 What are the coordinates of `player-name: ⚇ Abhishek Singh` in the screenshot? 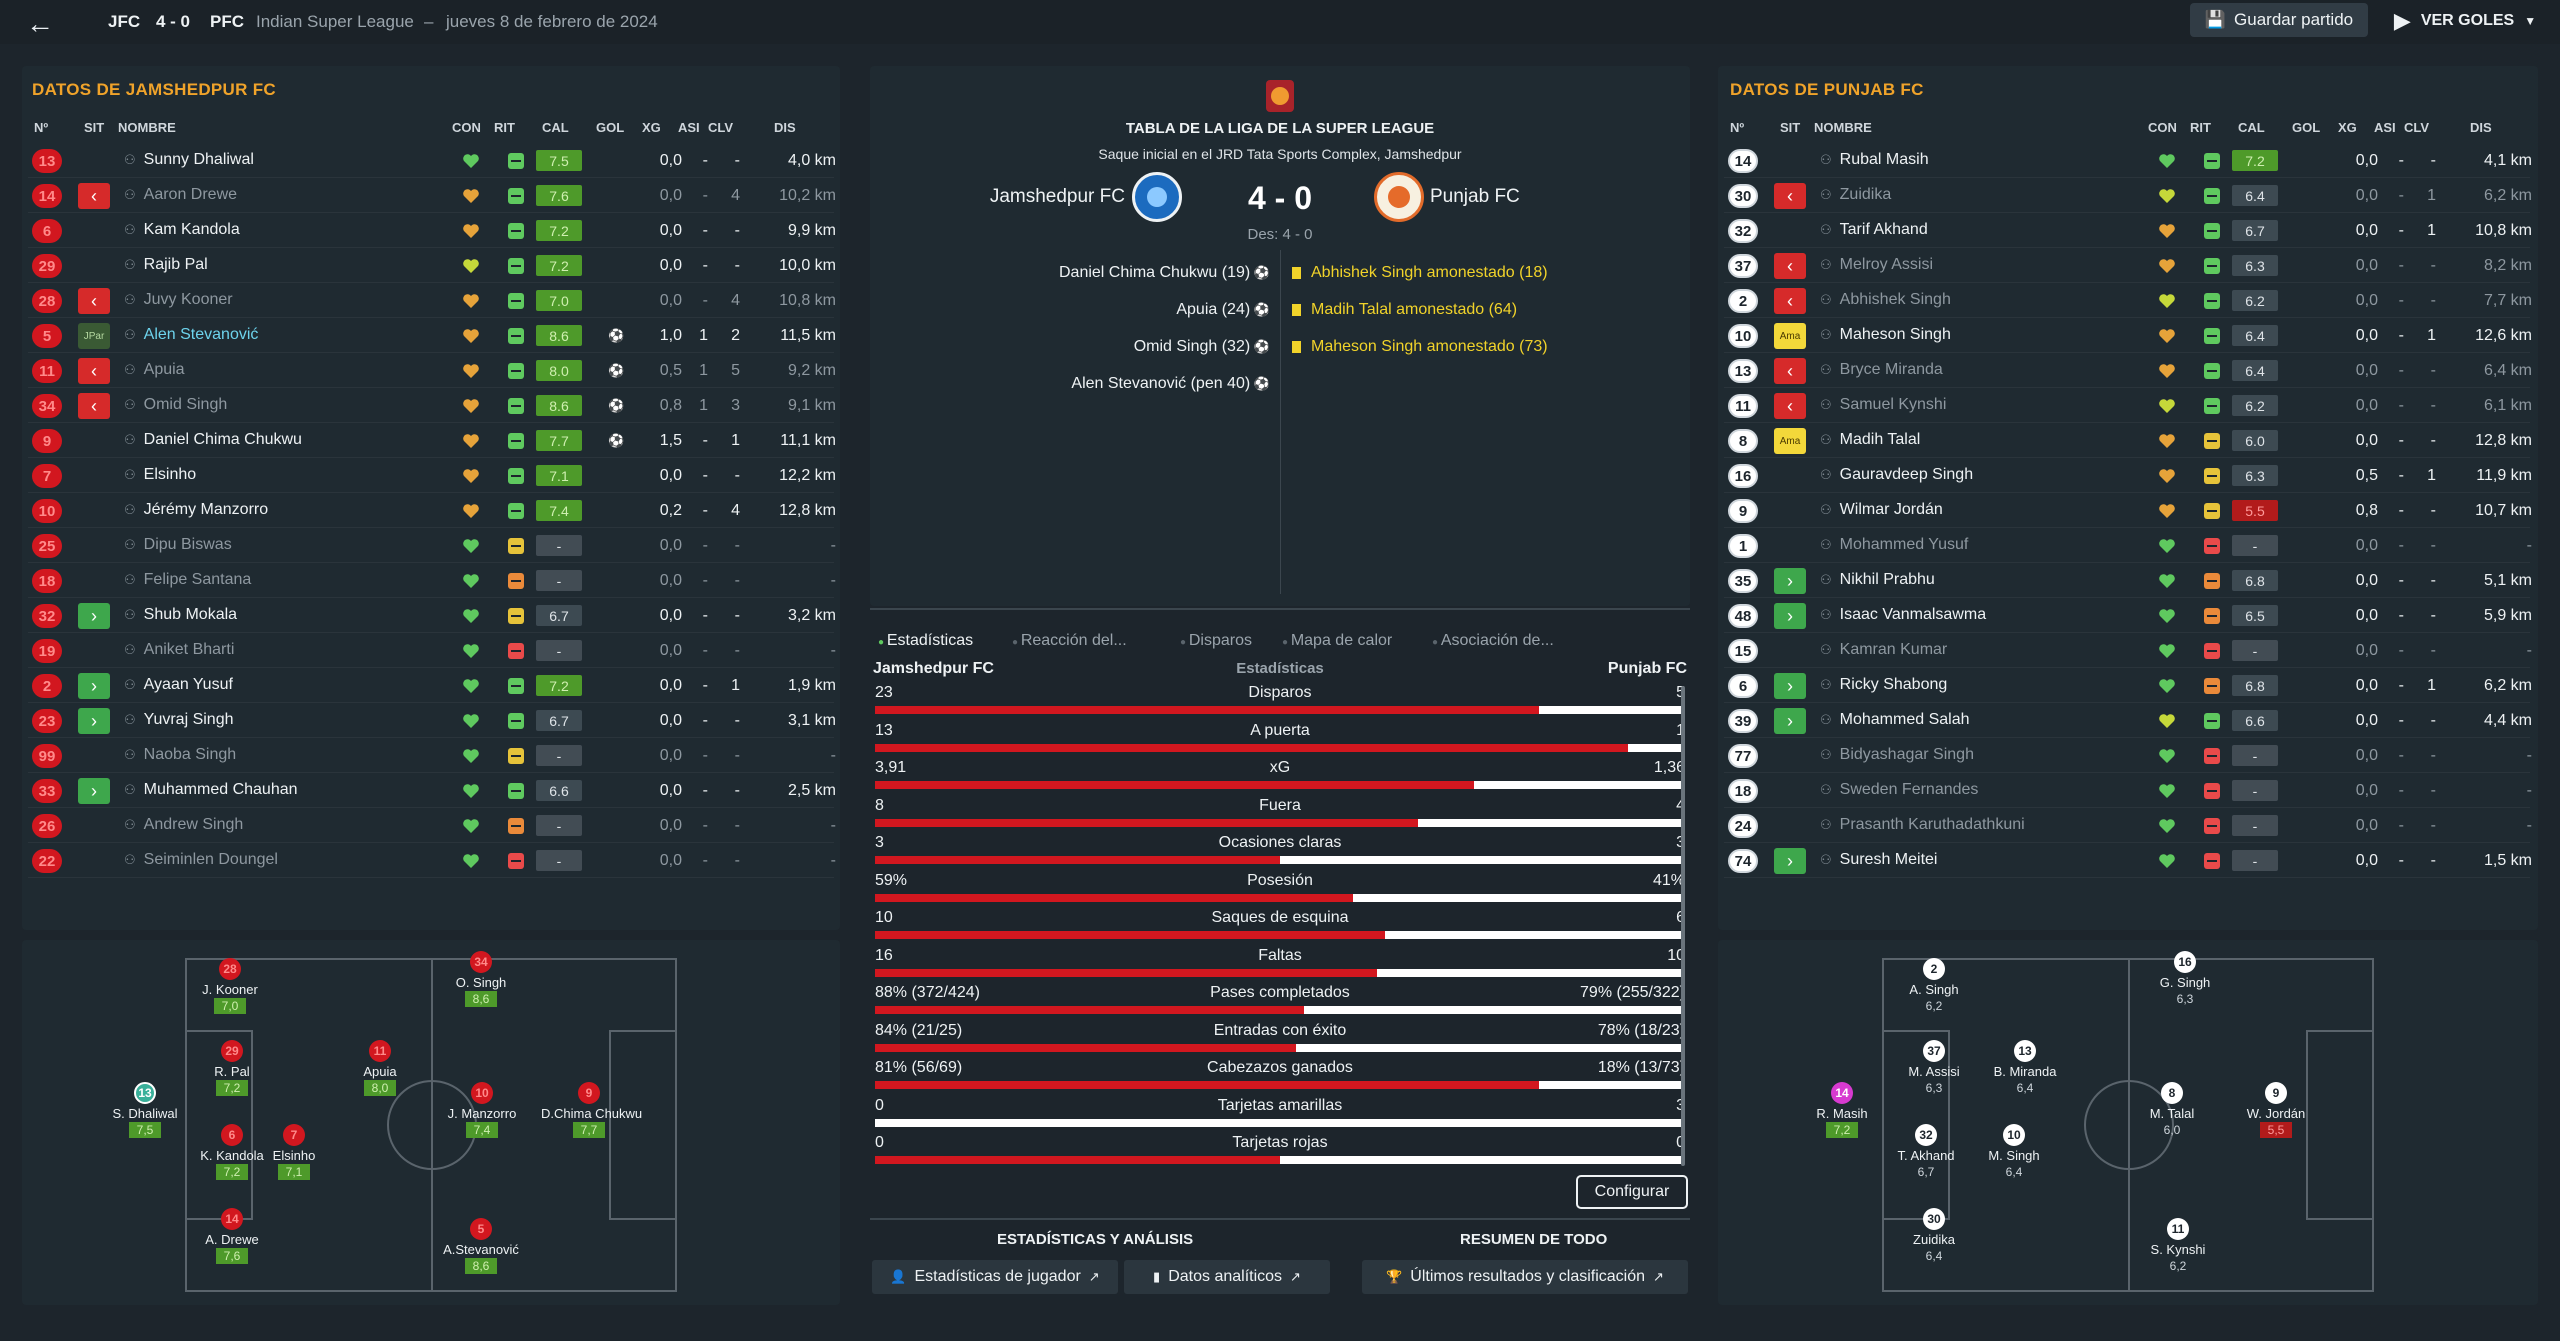 It's located at (1885, 299).